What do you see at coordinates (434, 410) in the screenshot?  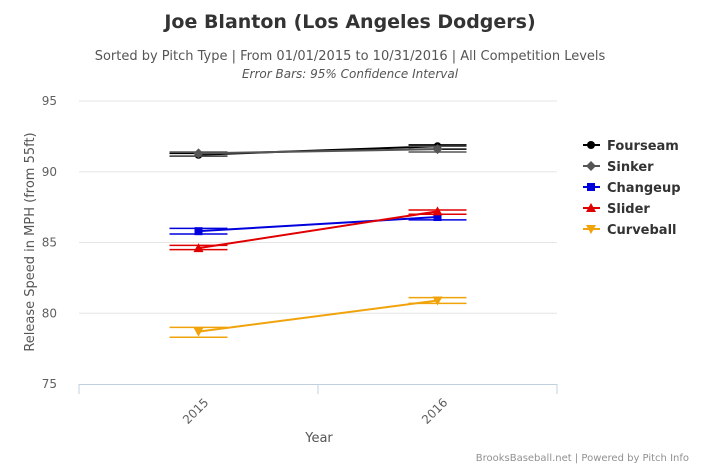 I see `x-tick-label: 2016` at bounding box center [434, 410].